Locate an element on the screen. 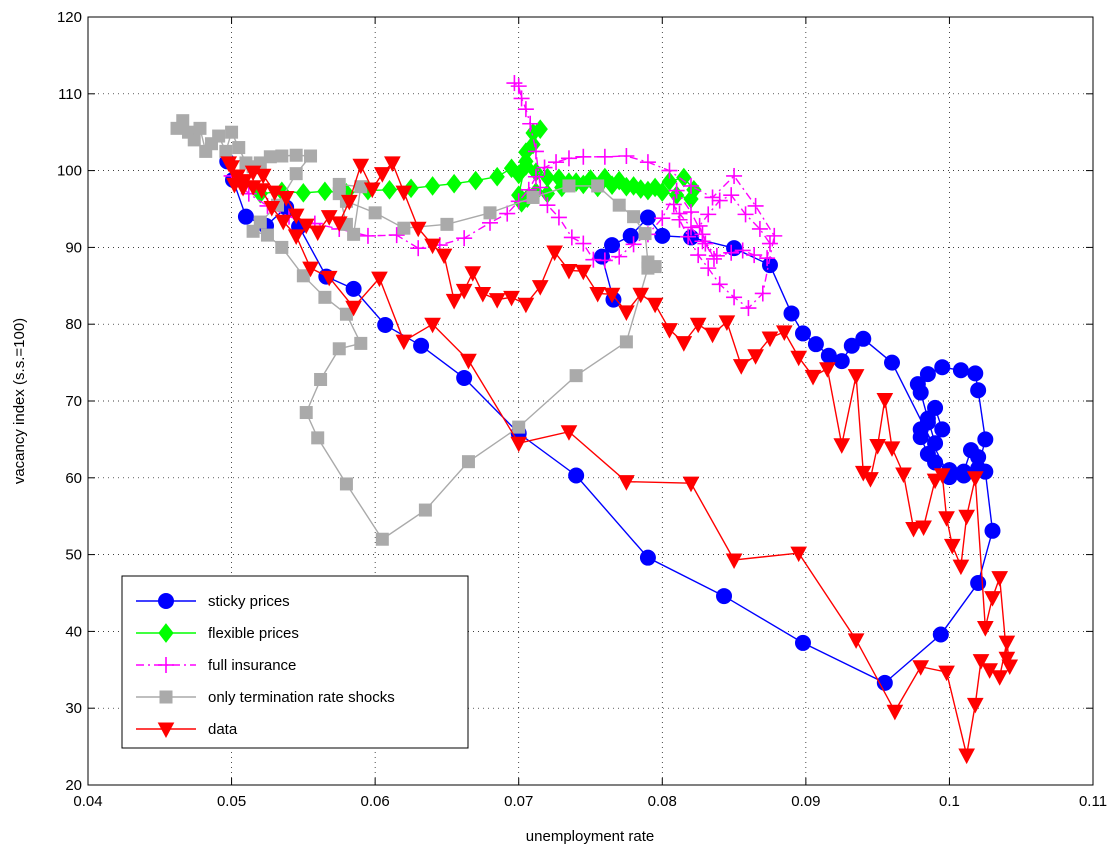 The width and height of the screenshot is (1111, 856). x-tick-label: 0.09 is located at coordinates (805, 801).